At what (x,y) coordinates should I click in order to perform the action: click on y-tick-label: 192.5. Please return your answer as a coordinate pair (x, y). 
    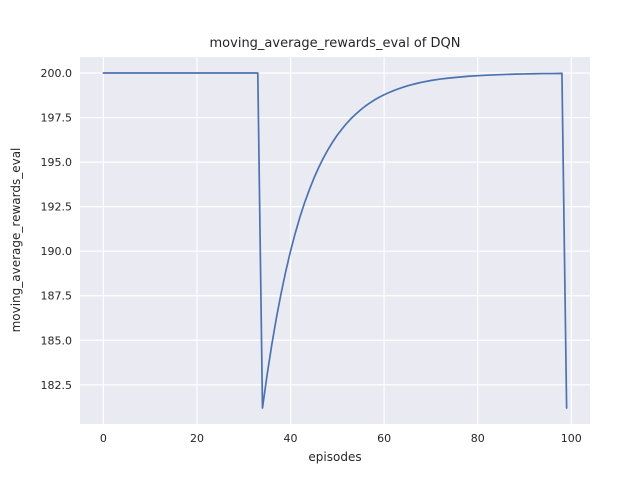
    Looking at the image, I should click on (57, 207).